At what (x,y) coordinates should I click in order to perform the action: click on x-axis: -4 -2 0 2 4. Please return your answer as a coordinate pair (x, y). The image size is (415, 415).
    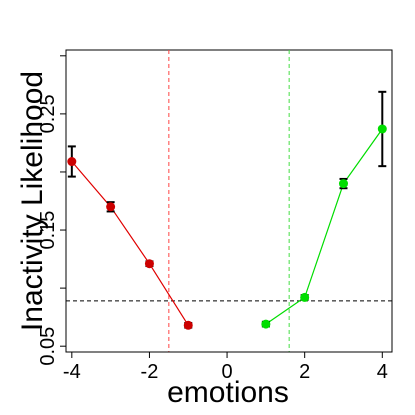
    Looking at the image, I should click on (225, 367).